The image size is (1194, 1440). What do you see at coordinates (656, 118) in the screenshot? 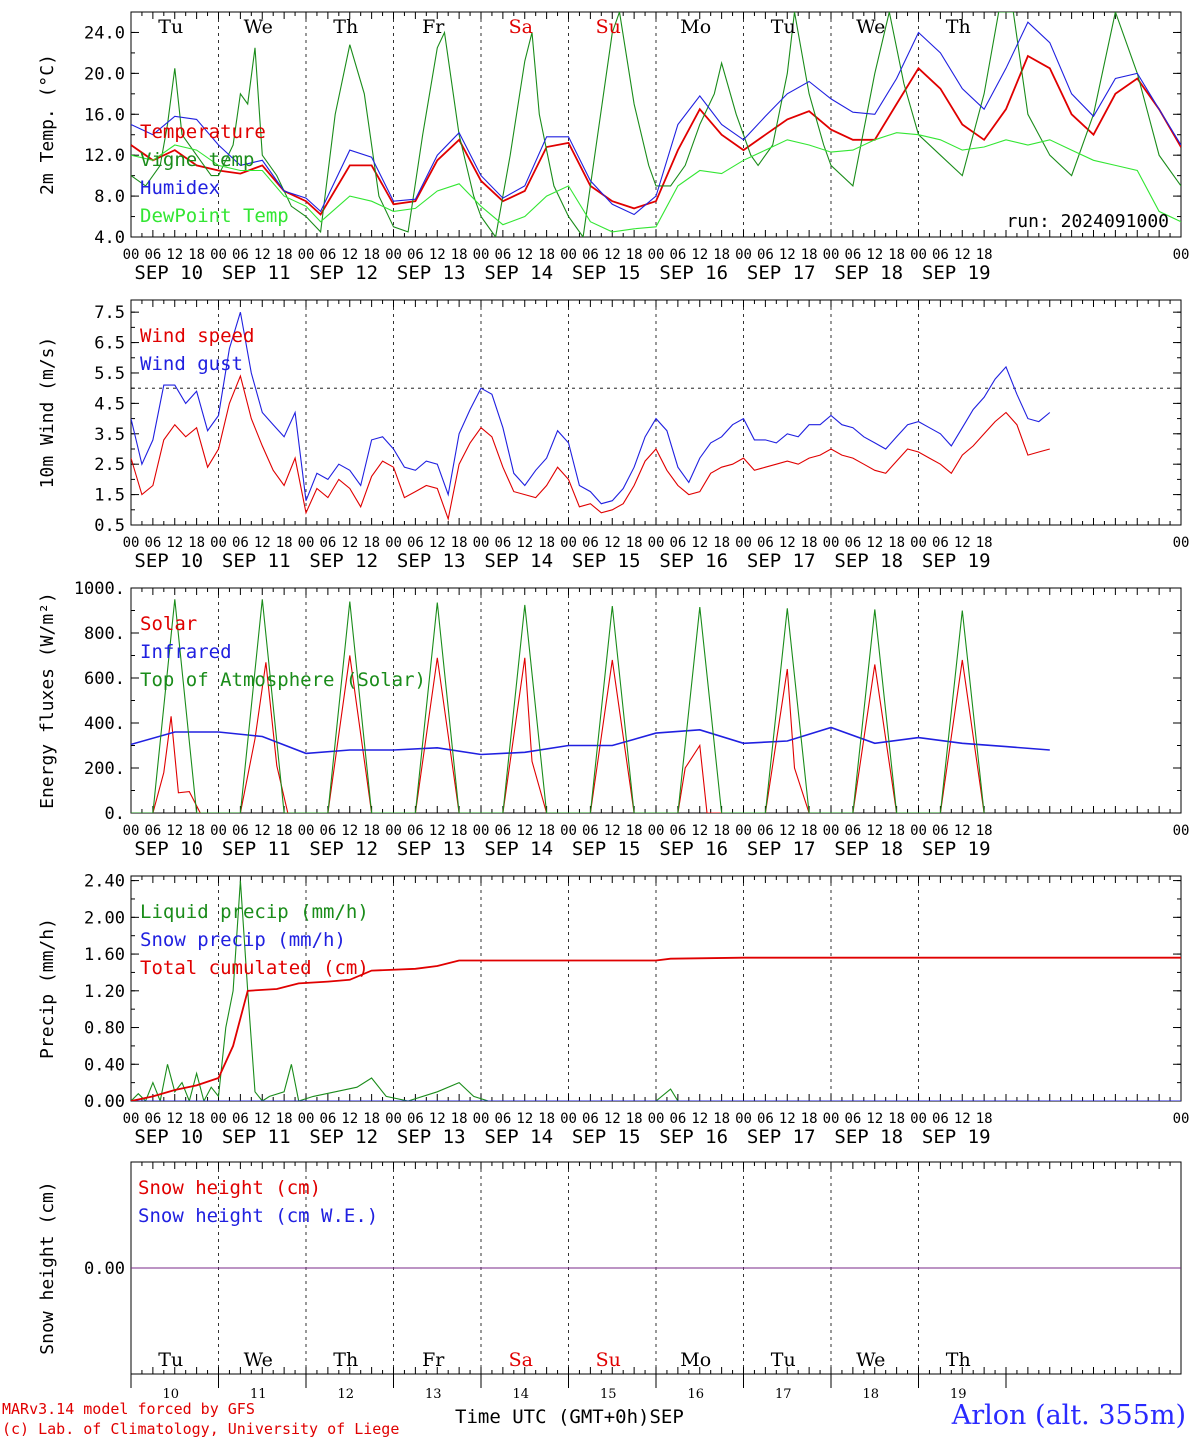
I see `series-line-humidex` at bounding box center [656, 118].